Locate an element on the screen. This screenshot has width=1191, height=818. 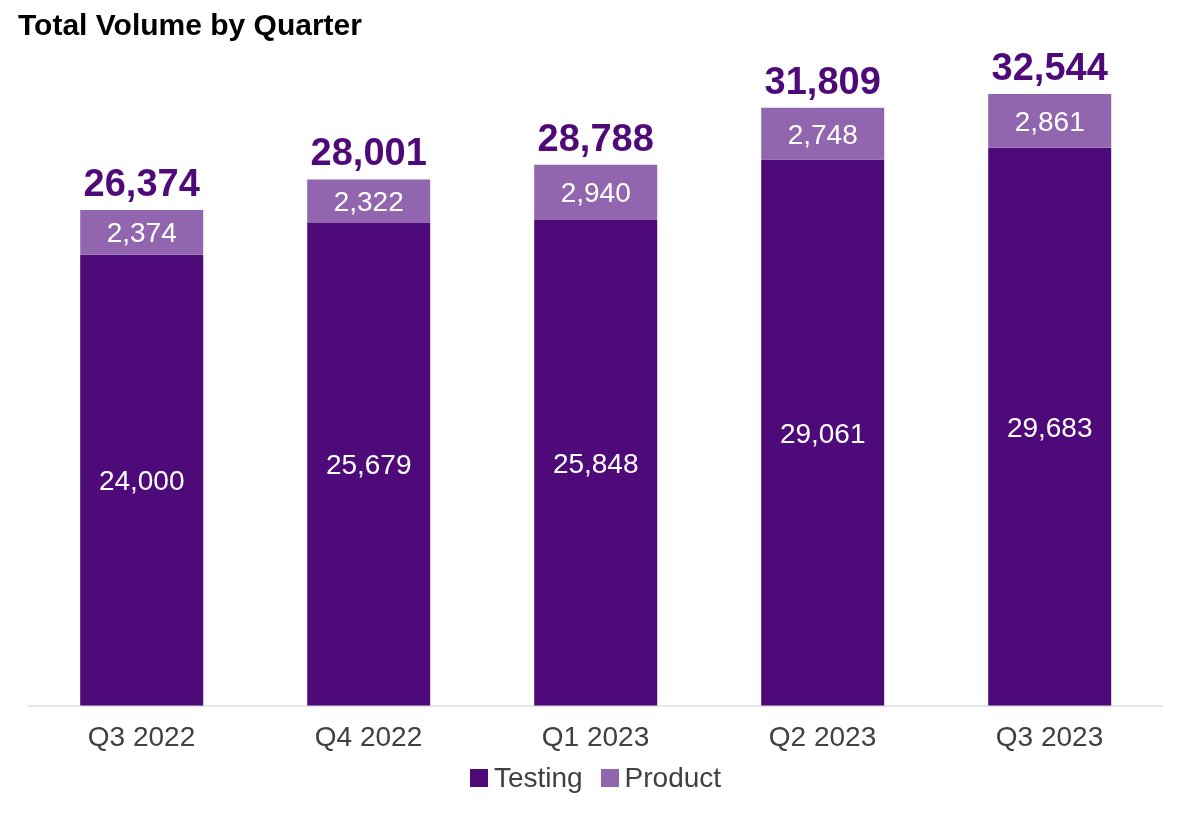
legend-label: Testing is located at coordinates (538, 778).